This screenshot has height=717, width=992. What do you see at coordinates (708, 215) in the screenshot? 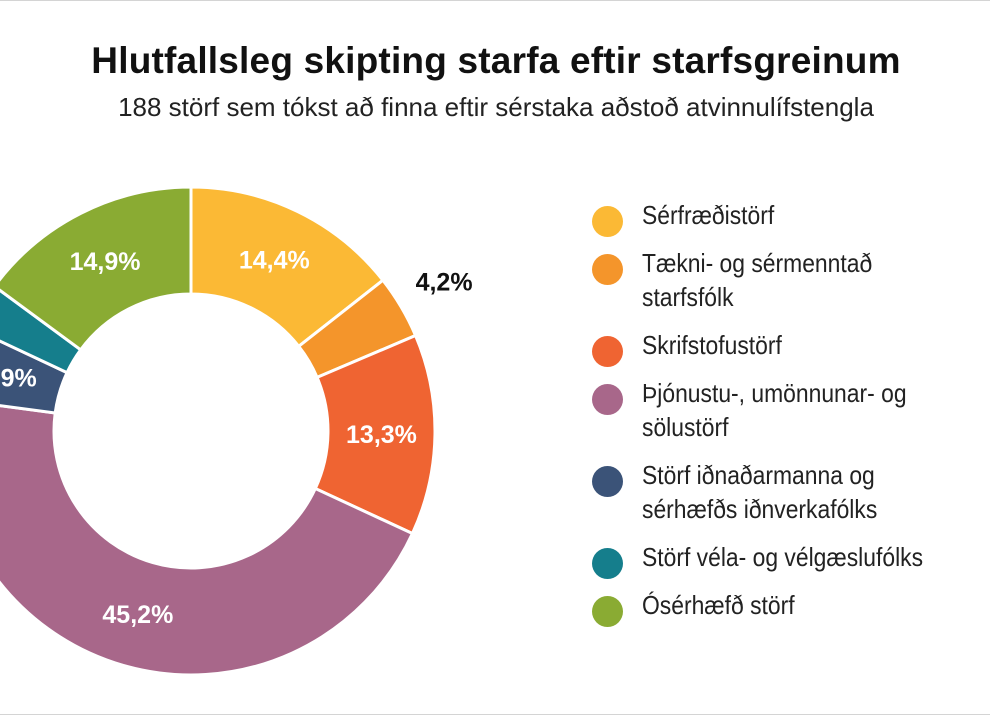
I see `legend-label: Sérfræðistörf` at bounding box center [708, 215].